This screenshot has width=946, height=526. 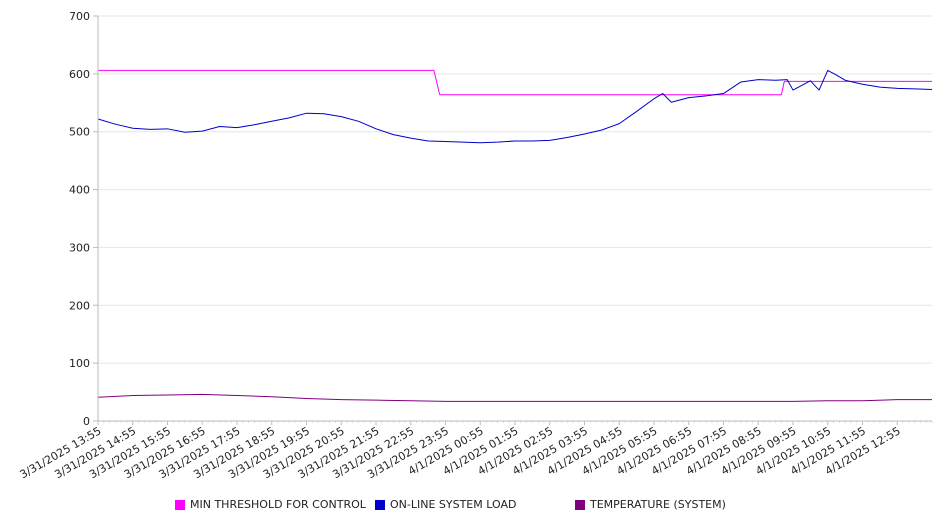 I want to click on legend-item: ON-LINE SYSTEM LOAD, so click(x=445, y=504).